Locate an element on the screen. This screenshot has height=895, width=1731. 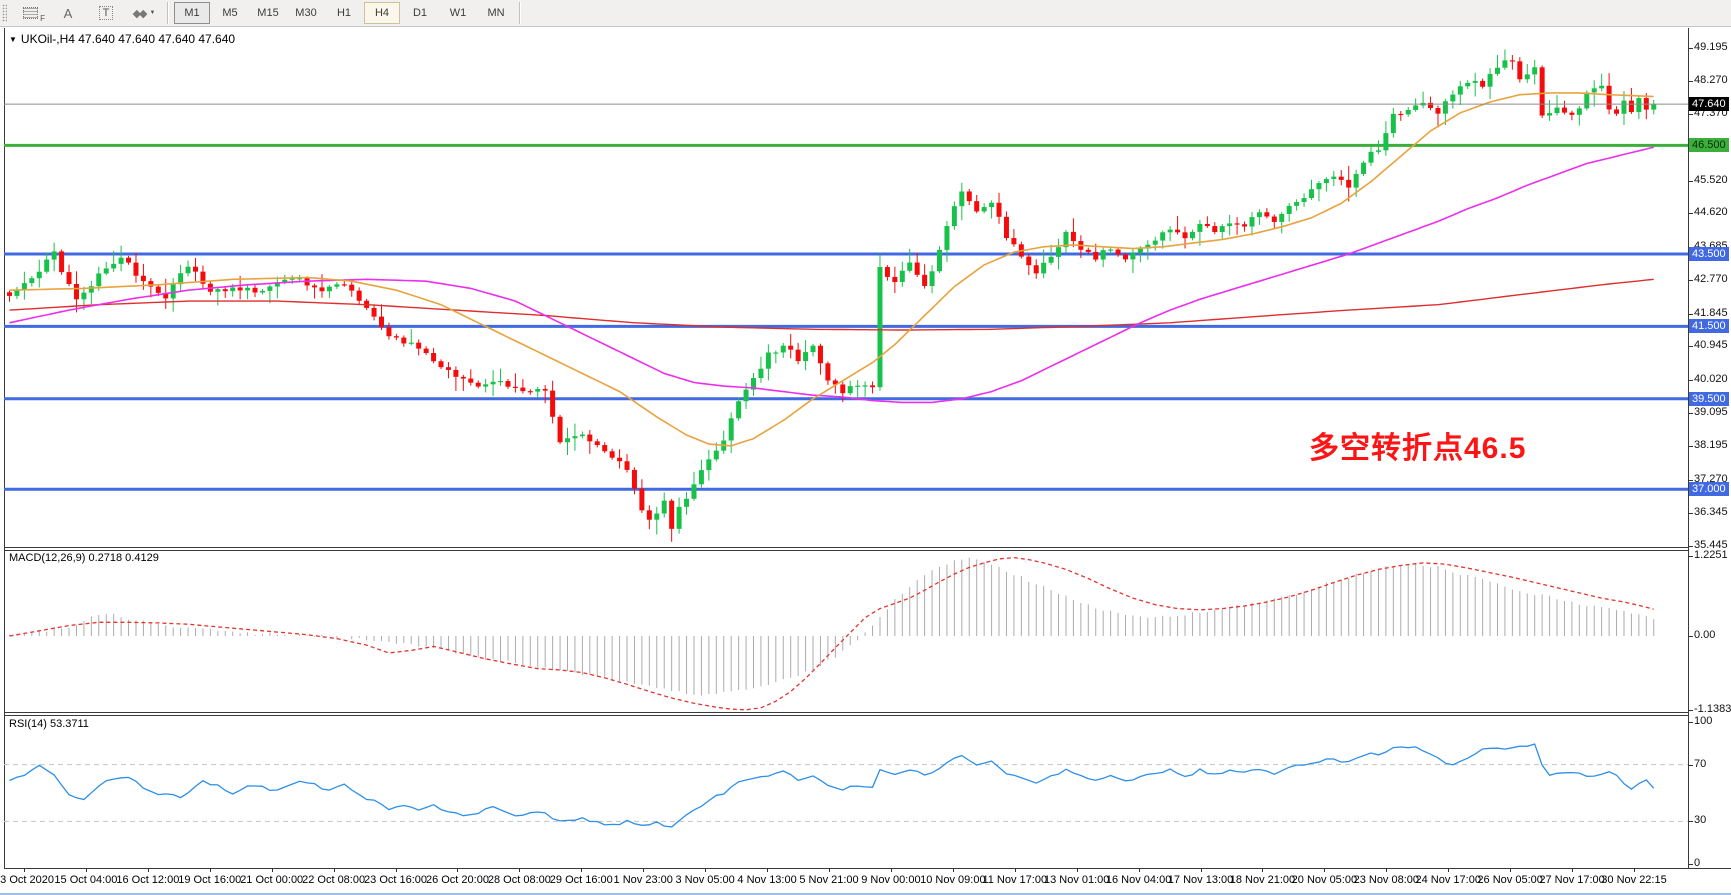
objects-button: ◆◆ ▼ is located at coordinates (144, 13).